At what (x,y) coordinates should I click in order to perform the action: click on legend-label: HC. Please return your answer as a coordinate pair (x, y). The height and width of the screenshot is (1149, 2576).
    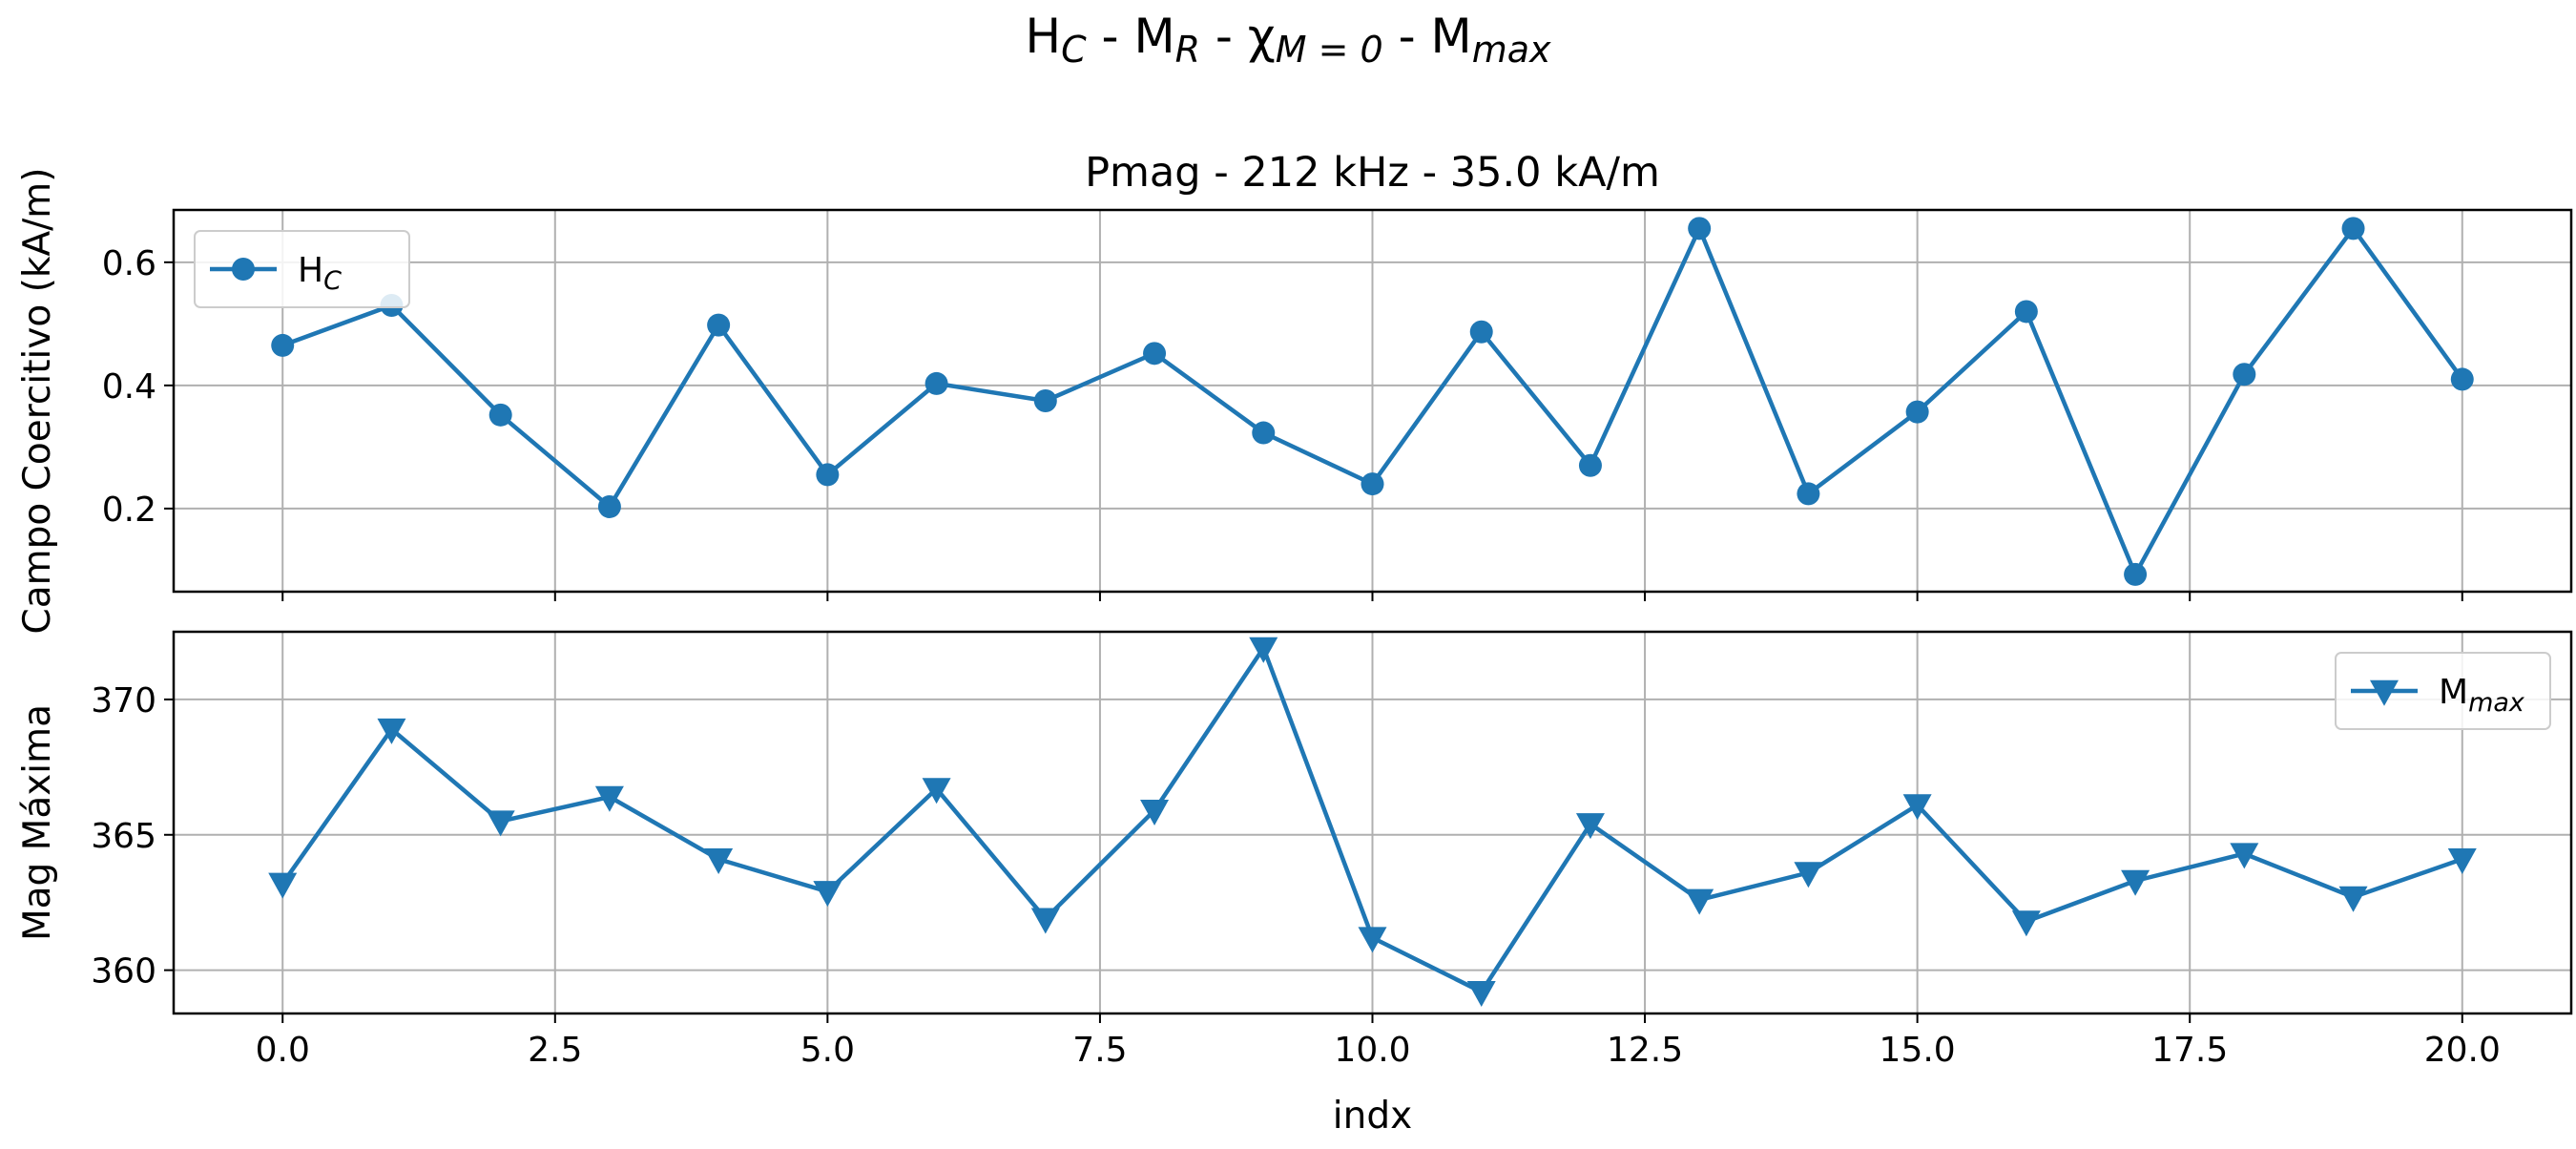
    Looking at the image, I should click on (320, 273).